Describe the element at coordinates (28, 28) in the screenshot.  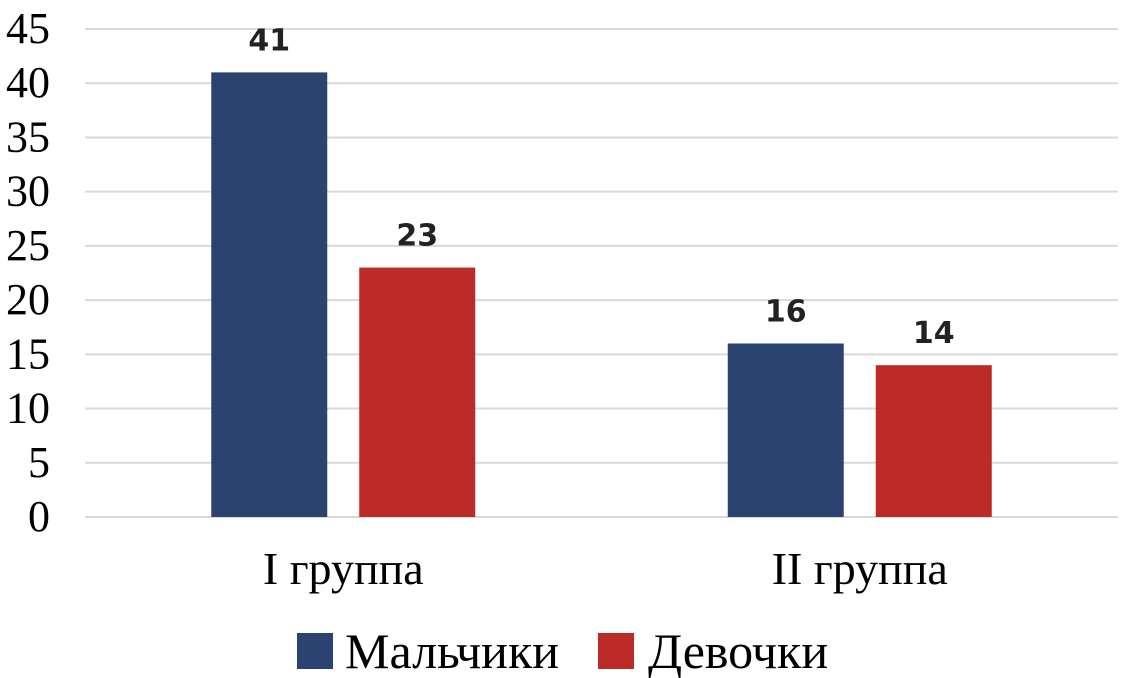
I see `y-tick-label: 45` at that location.